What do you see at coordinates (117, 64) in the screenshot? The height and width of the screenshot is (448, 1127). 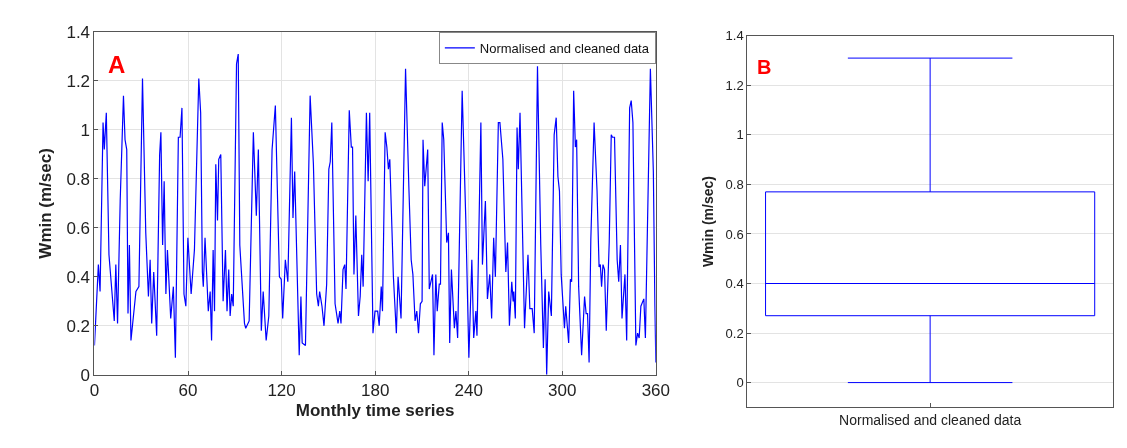 I see `annotation: A` at bounding box center [117, 64].